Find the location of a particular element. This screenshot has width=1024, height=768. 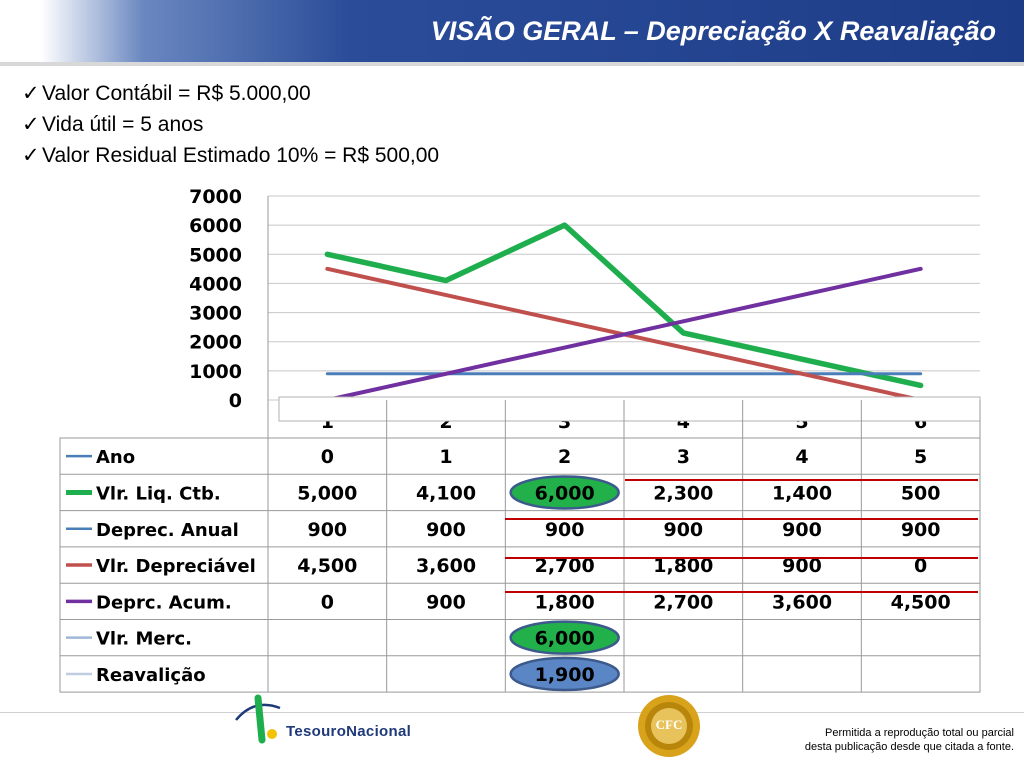

footer-divider is located at coordinates (512, 712).